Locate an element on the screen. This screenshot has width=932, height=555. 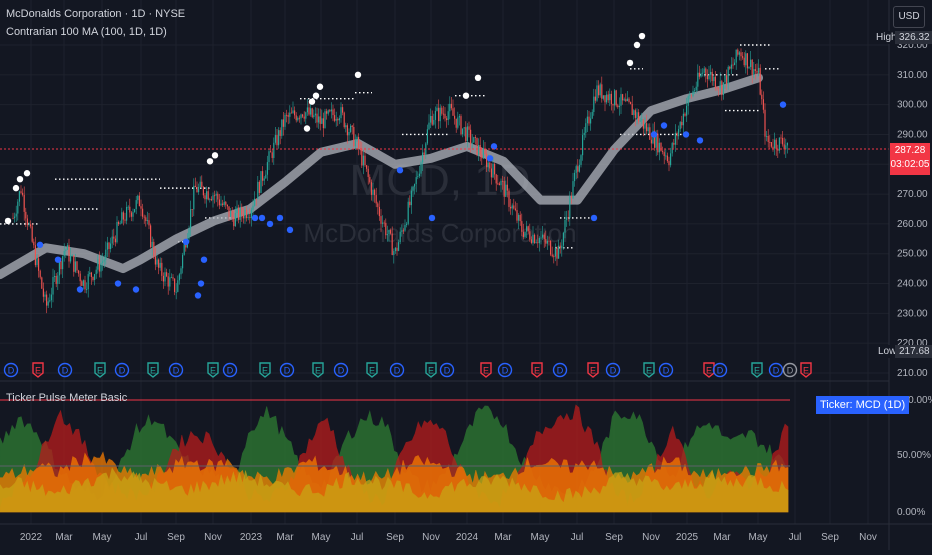
last-price-value: 287.28 is located at coordinates (910, 150).